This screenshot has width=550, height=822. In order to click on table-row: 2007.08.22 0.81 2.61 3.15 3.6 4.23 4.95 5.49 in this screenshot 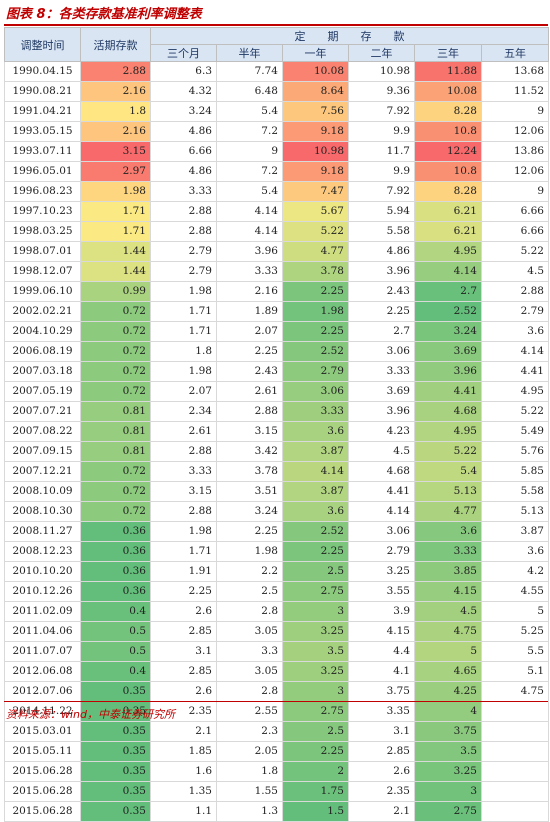, I will do `click(276, 431)`.